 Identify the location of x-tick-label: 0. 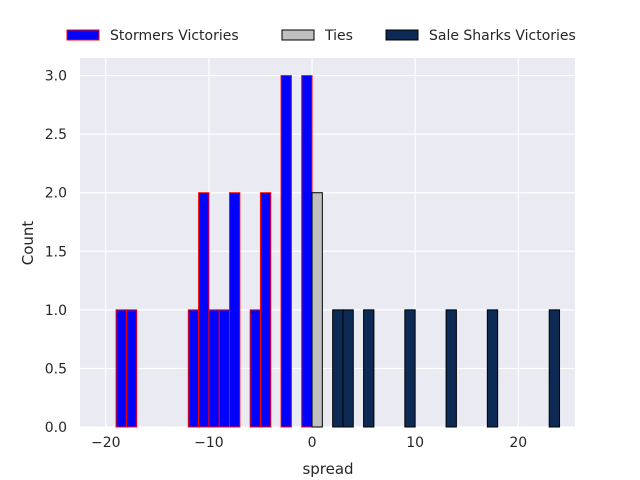
(312, 443).